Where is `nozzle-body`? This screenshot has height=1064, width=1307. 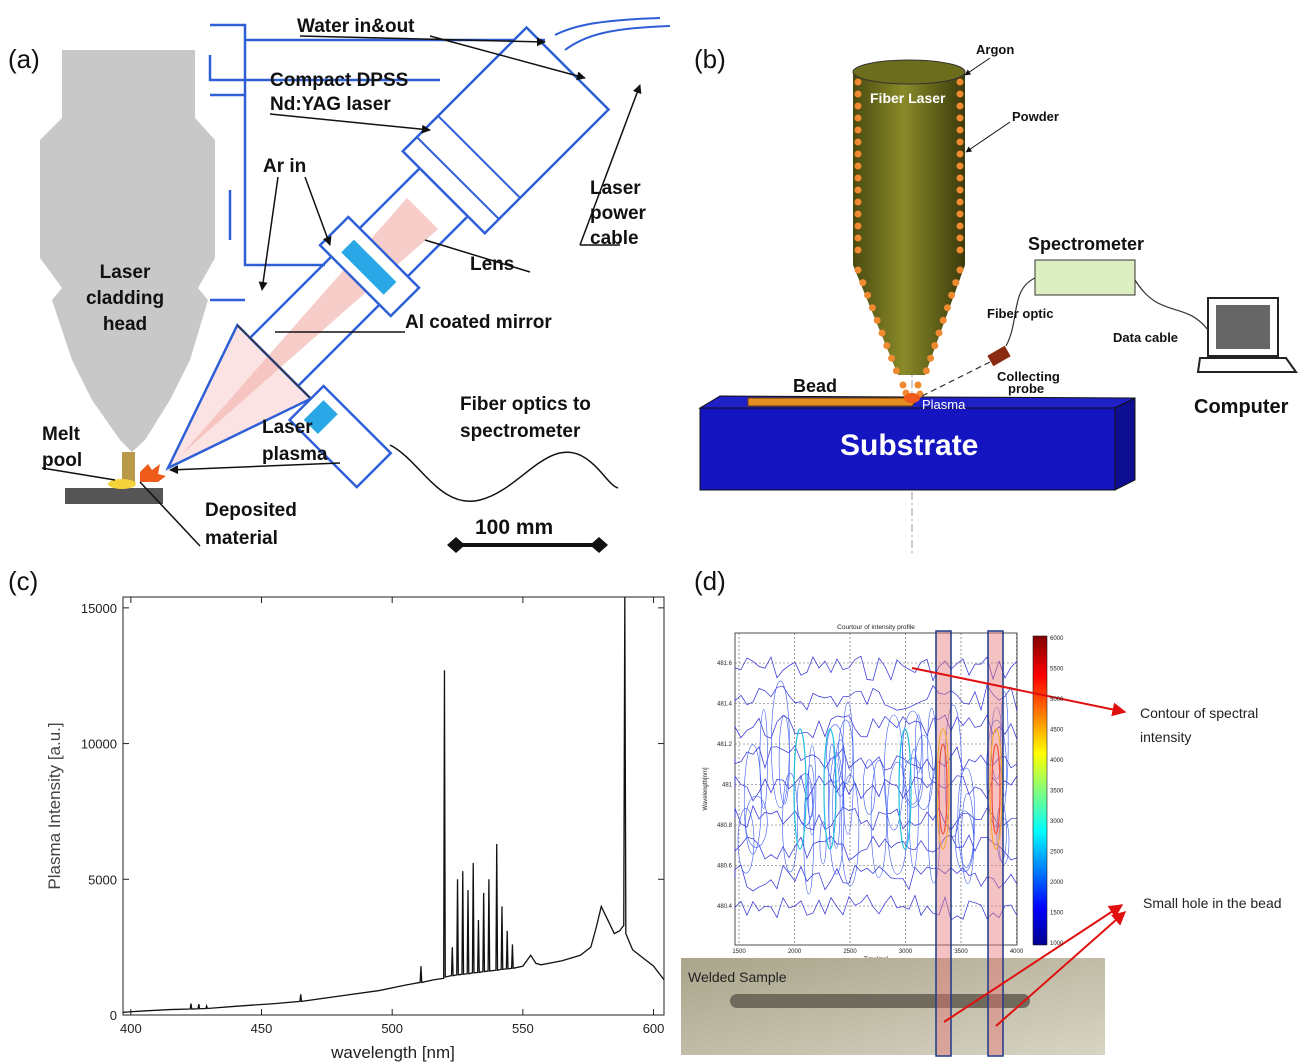
nozzle-body is located at coordinates (909, 168).